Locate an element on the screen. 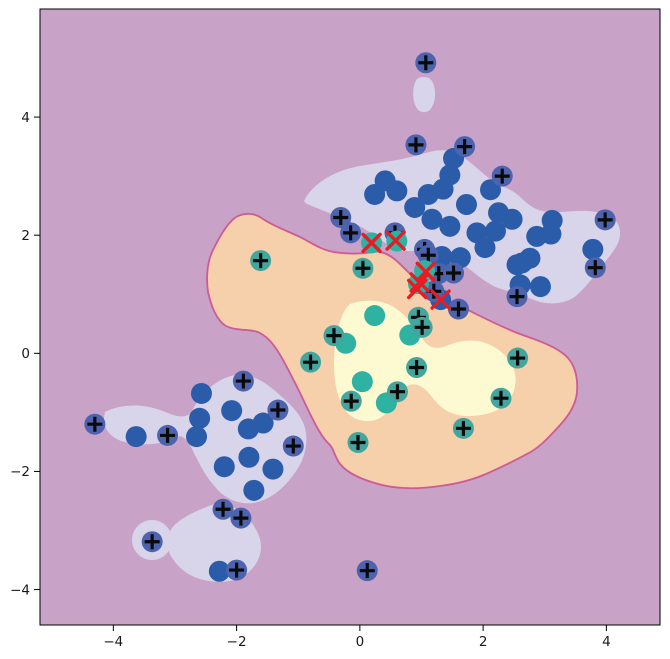  x-tick-label: −2 is located at coordinates (237, 642).